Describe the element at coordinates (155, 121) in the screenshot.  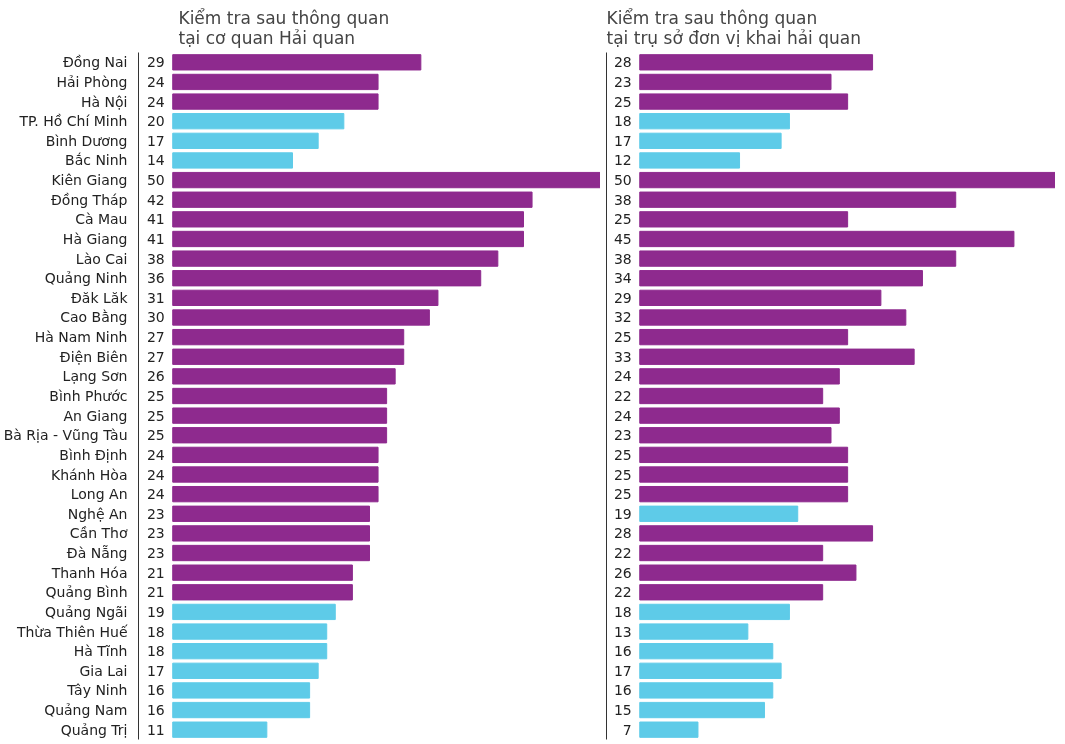
I see `data-label: 20` at that location.